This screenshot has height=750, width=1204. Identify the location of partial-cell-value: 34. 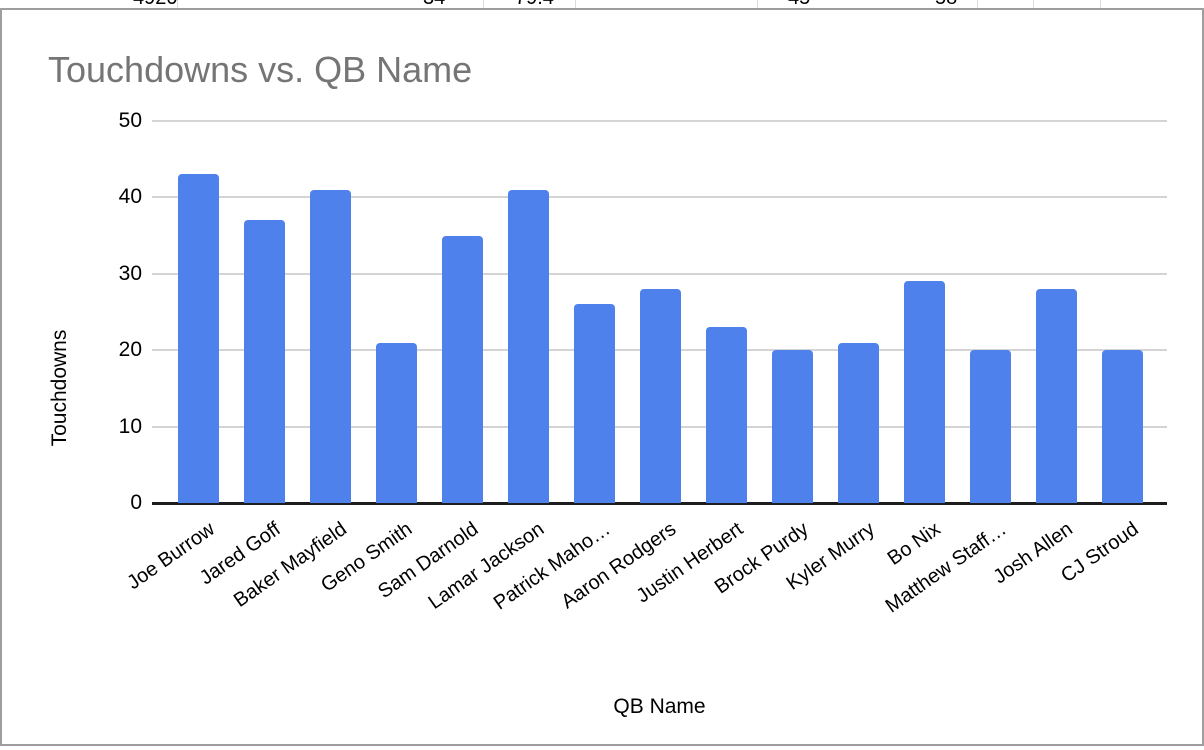
(434, 4).